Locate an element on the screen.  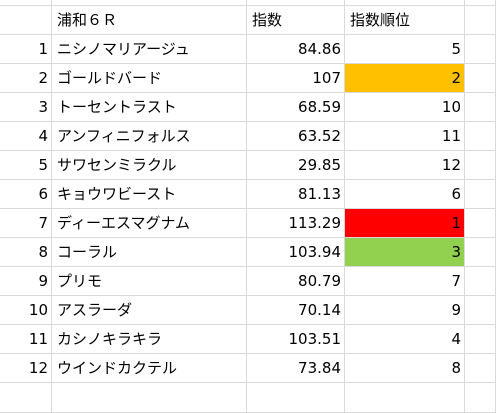
horse-name-cell: コーラル is located at coordinates (149, 252).